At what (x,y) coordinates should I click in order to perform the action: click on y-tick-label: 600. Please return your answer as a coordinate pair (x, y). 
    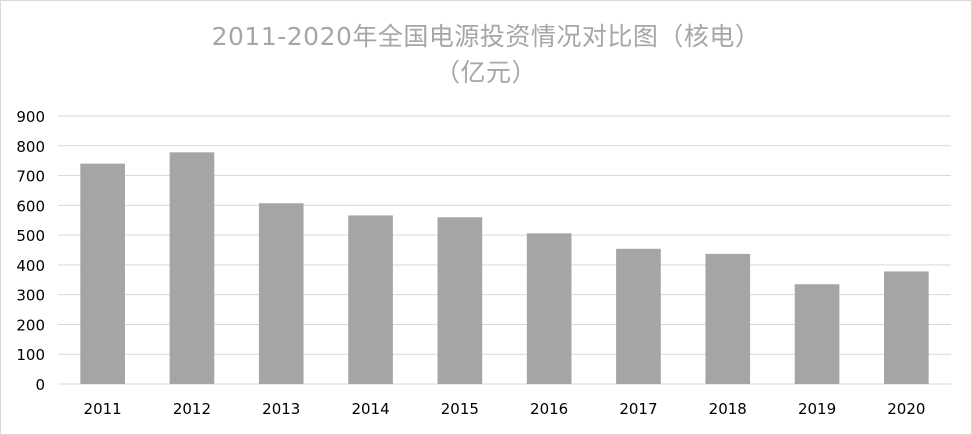
    Looking at the image, I should click on (30, 206).